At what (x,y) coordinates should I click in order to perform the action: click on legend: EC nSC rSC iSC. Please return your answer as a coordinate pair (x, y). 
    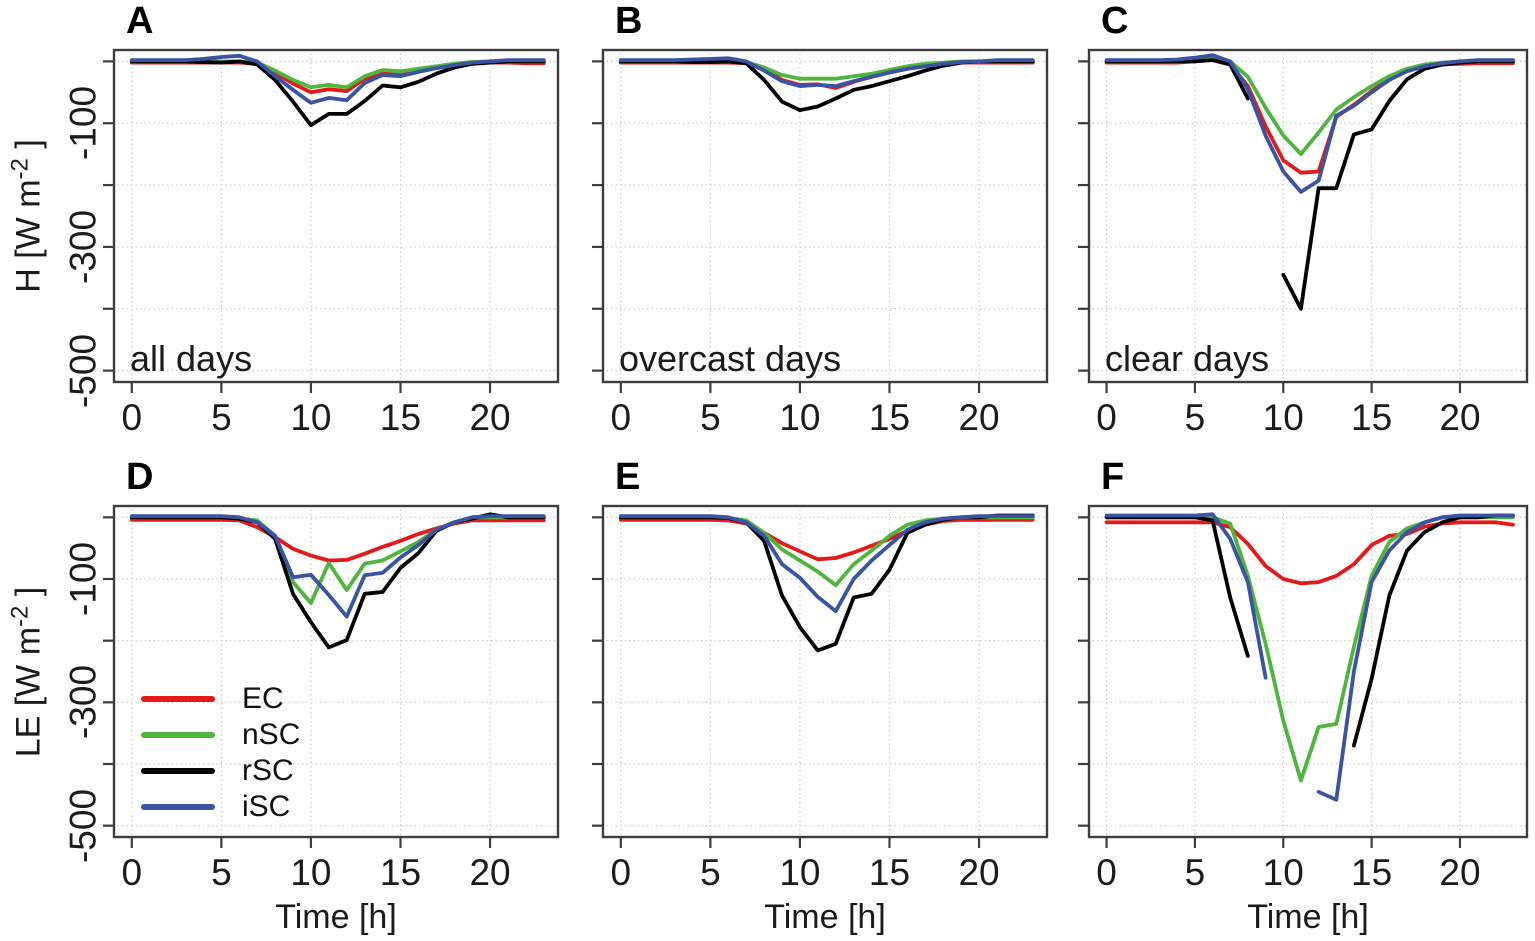
    Looking at the image, I should click on (220, 753).